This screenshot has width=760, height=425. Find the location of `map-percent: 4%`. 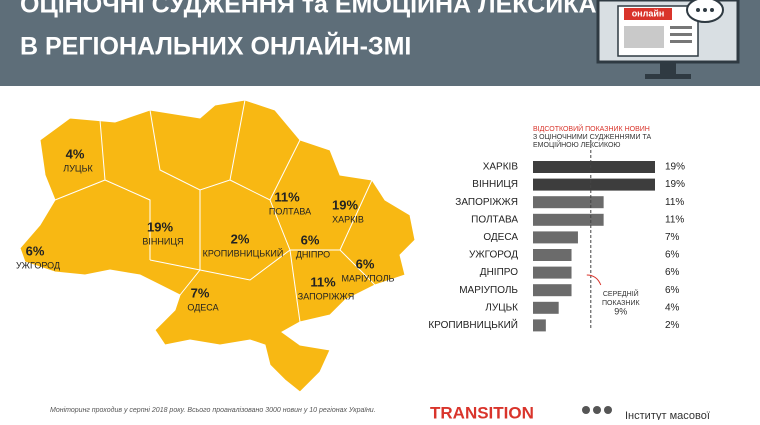

map-percent: 4% is located at coordinates (75, 153).